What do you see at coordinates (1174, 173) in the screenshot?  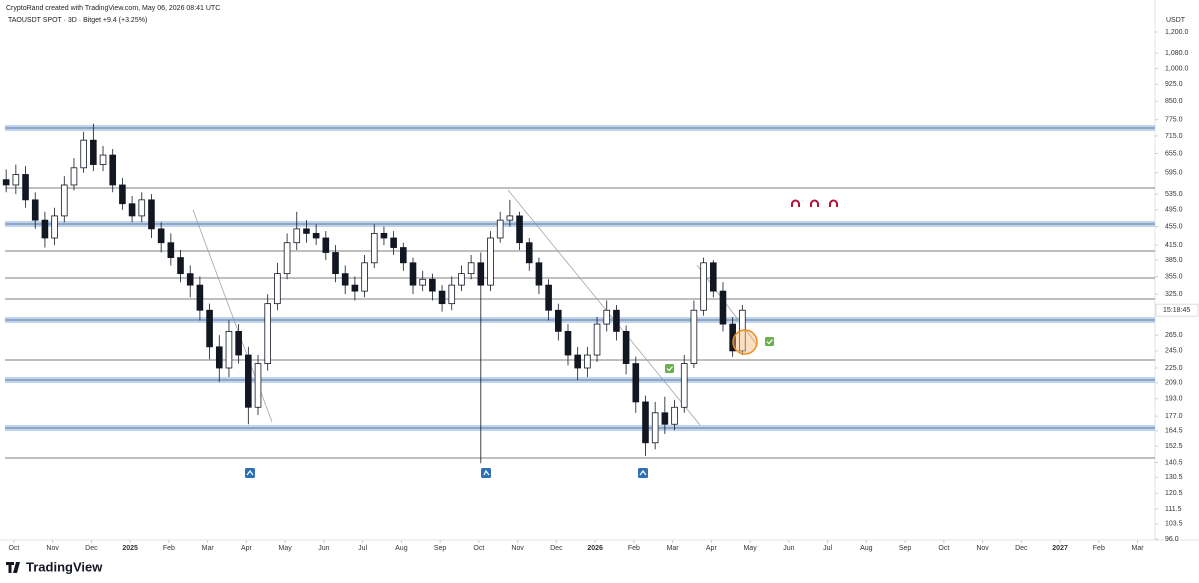 I see `y-tick-label: 595.0` at bounding box center [1174, 173].